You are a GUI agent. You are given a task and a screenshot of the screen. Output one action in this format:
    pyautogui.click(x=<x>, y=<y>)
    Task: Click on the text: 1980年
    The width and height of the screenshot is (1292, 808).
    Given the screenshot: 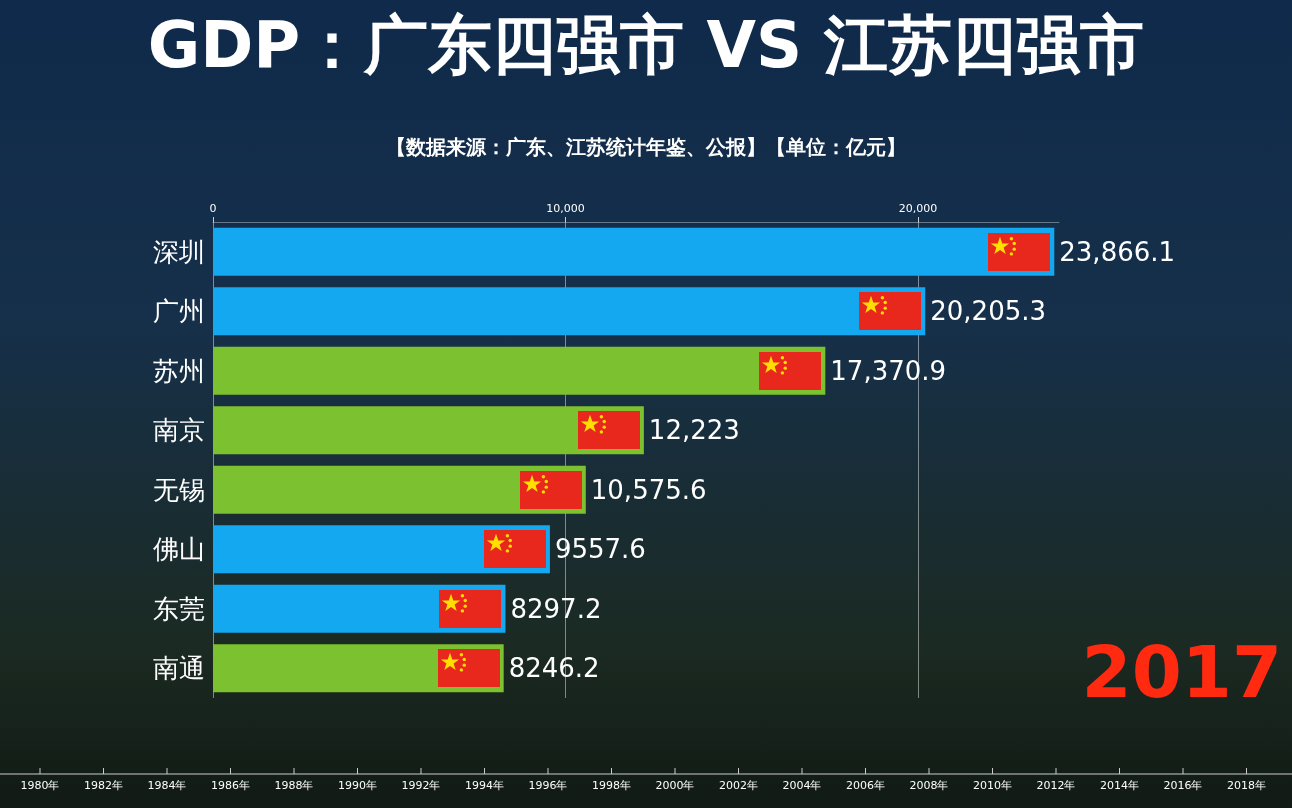 What is the action you would take?
    pyautogui.click(x=40, y=785)
    